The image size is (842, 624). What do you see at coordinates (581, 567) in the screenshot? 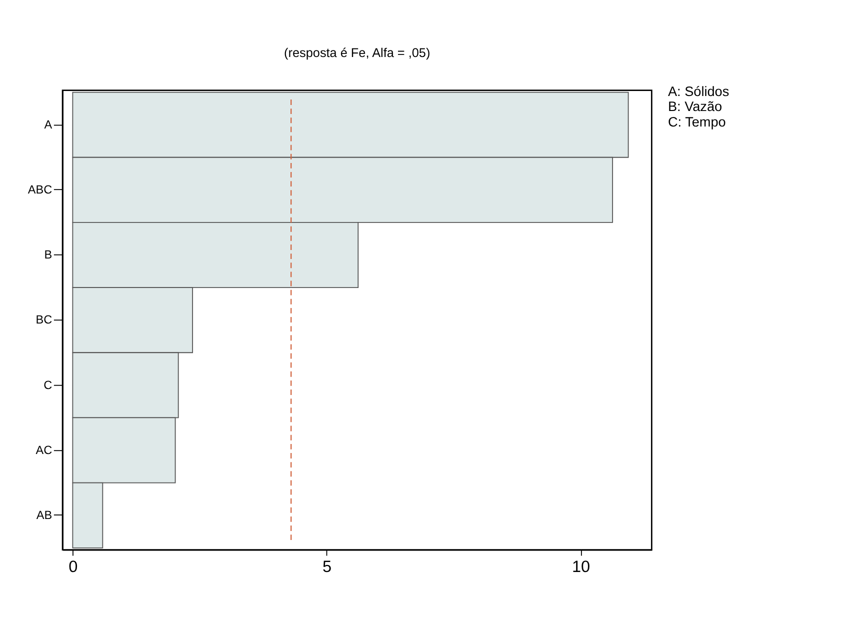
I see `x-tick-label: 10` at bounding box center [581, 567].